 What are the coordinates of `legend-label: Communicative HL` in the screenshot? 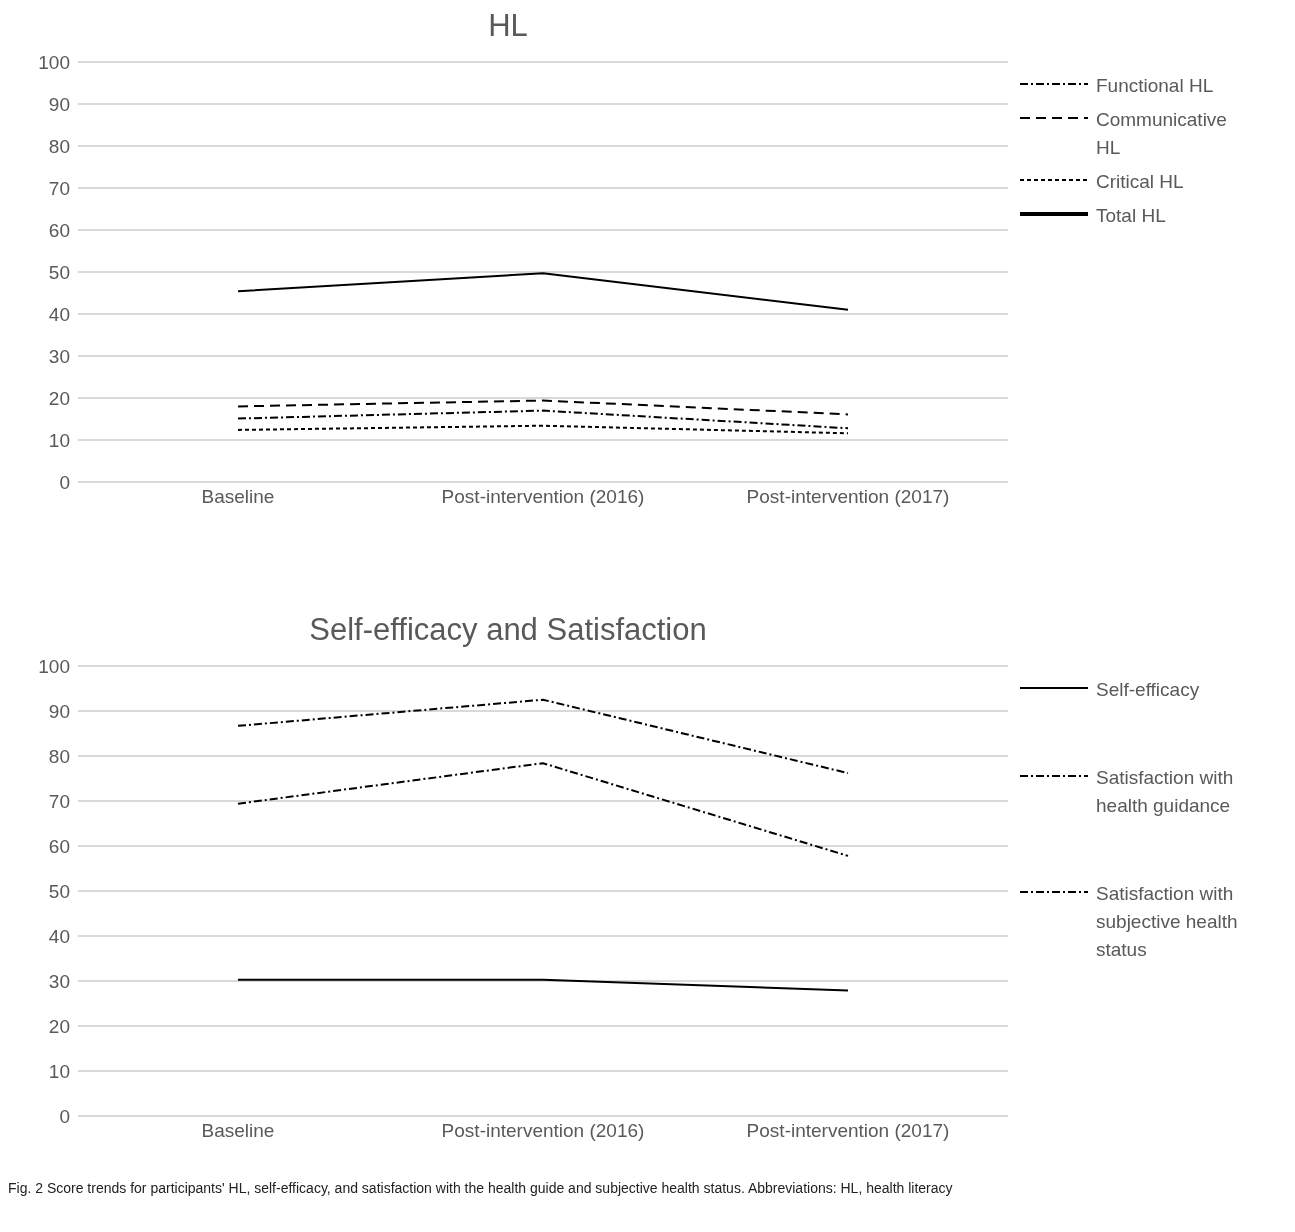 It's located at (1162, 134).